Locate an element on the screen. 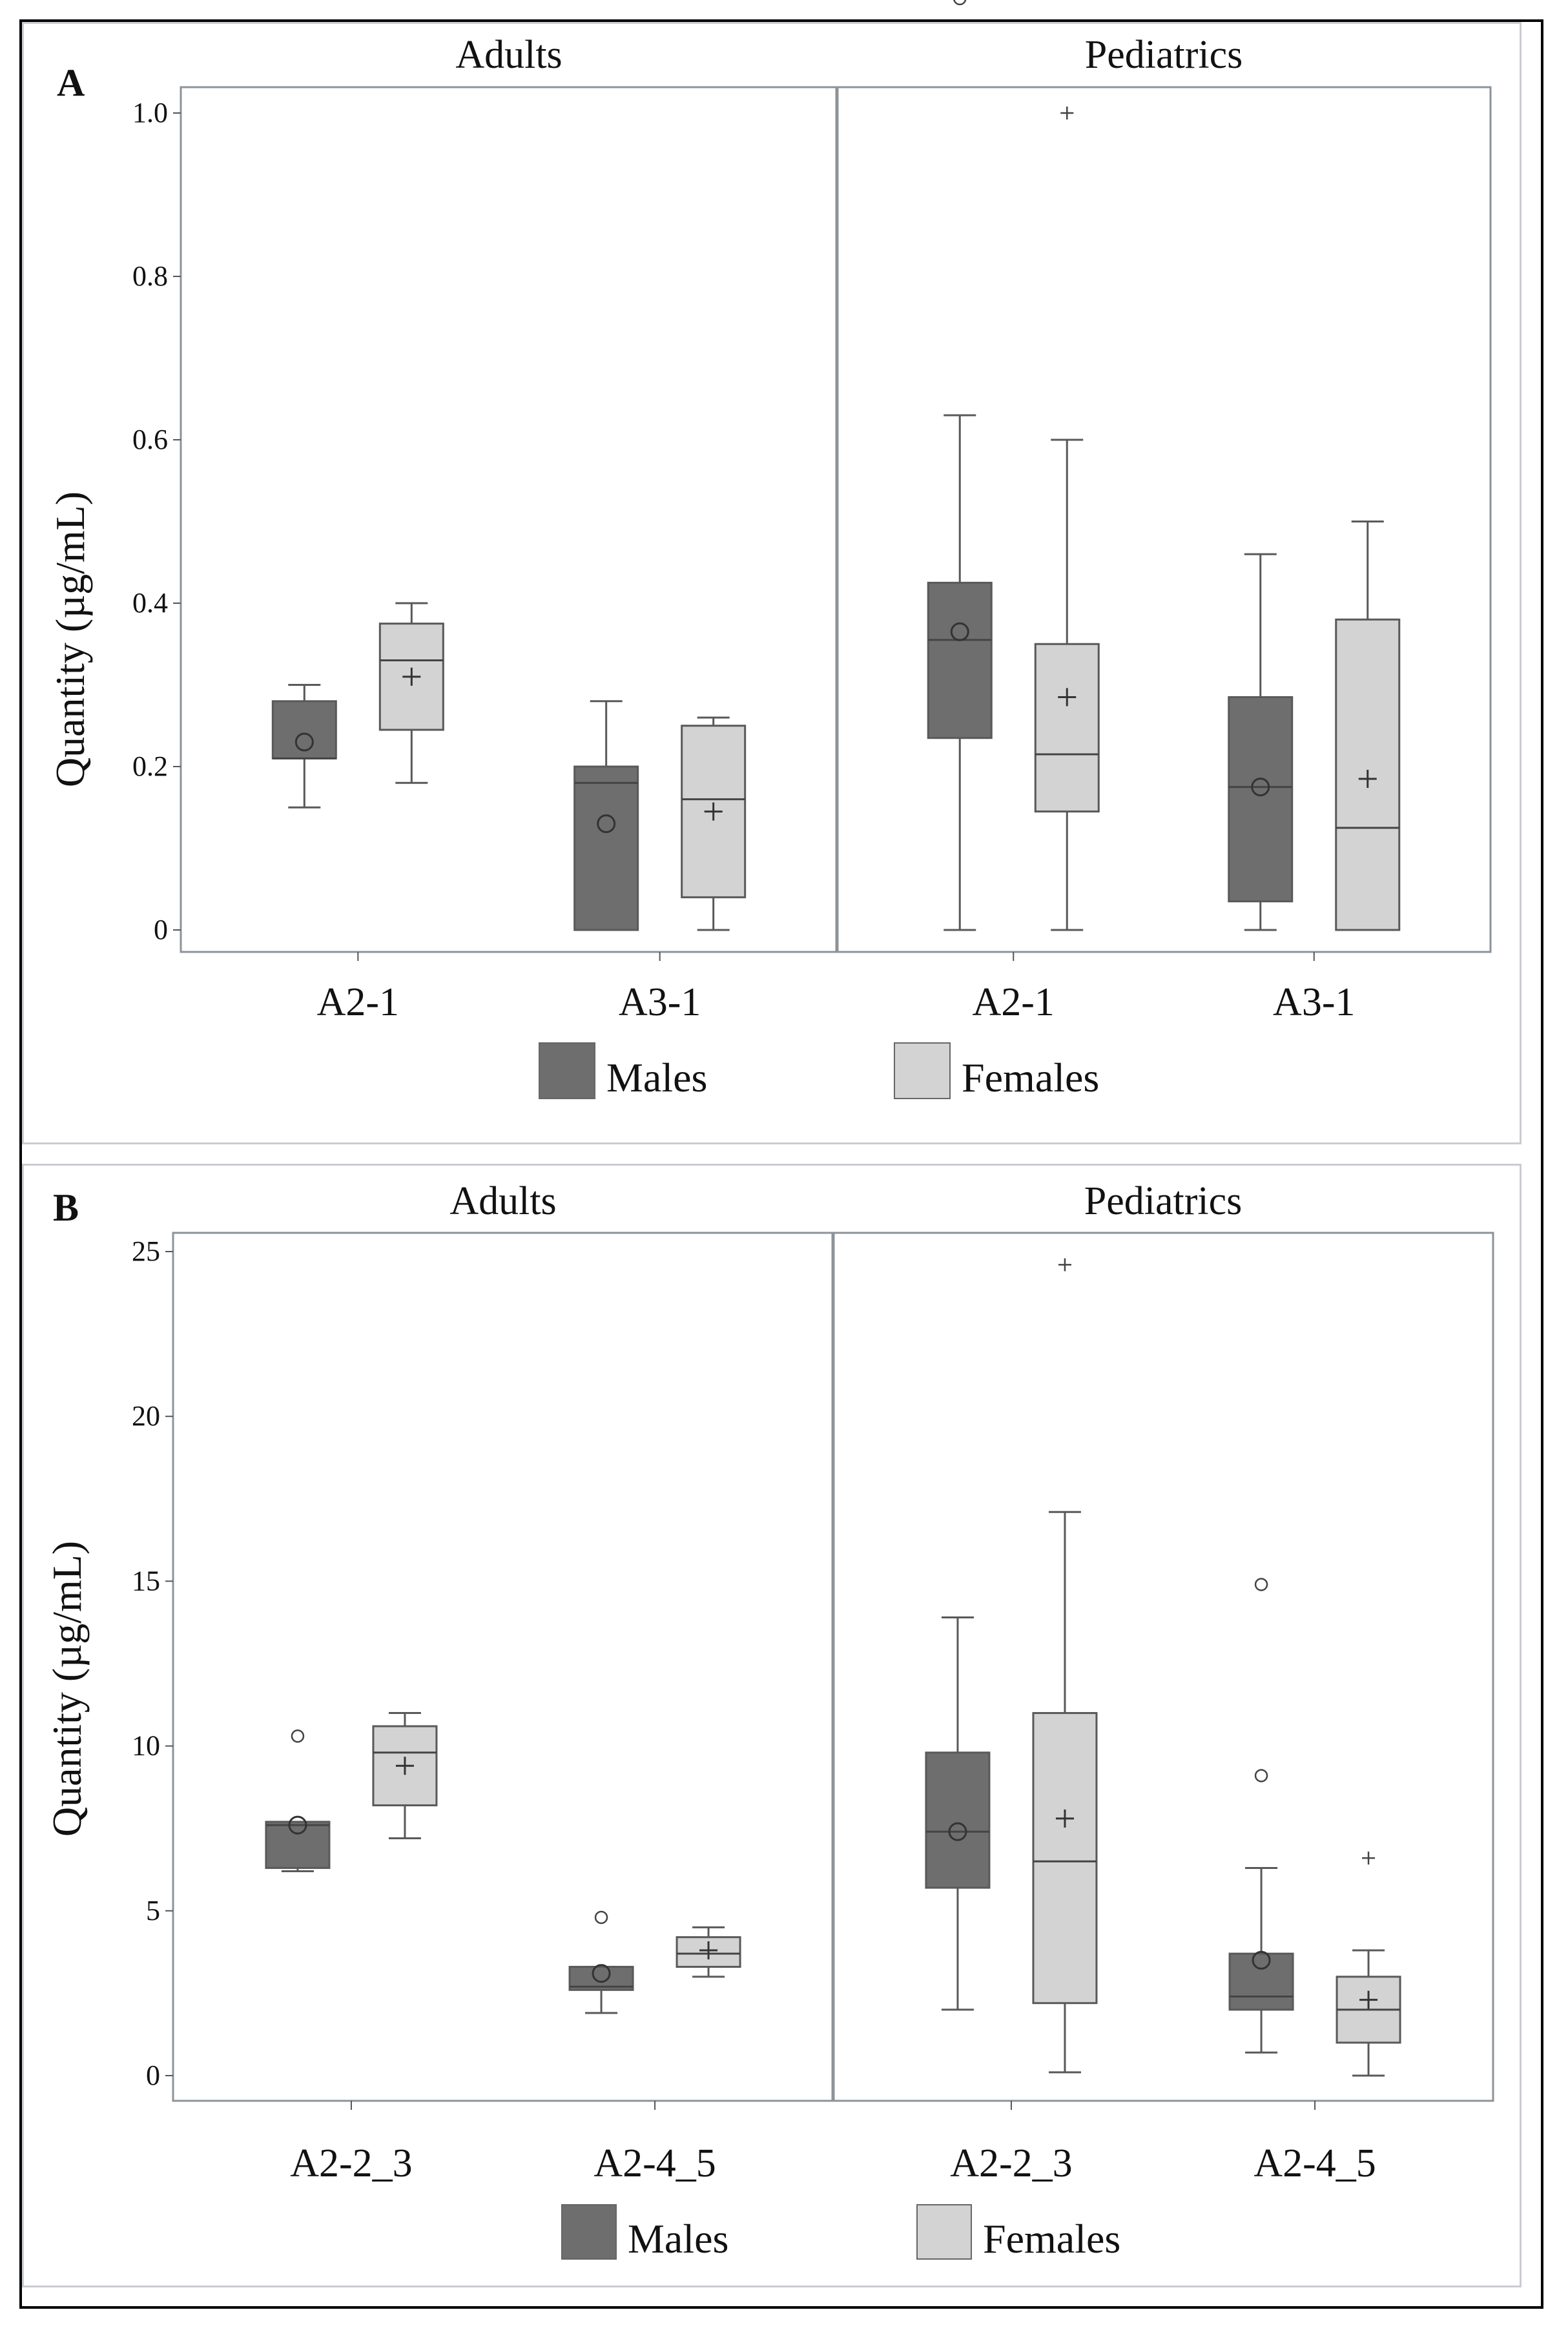  y-tick-label: 1.0 is located at coordinates (150, 113).